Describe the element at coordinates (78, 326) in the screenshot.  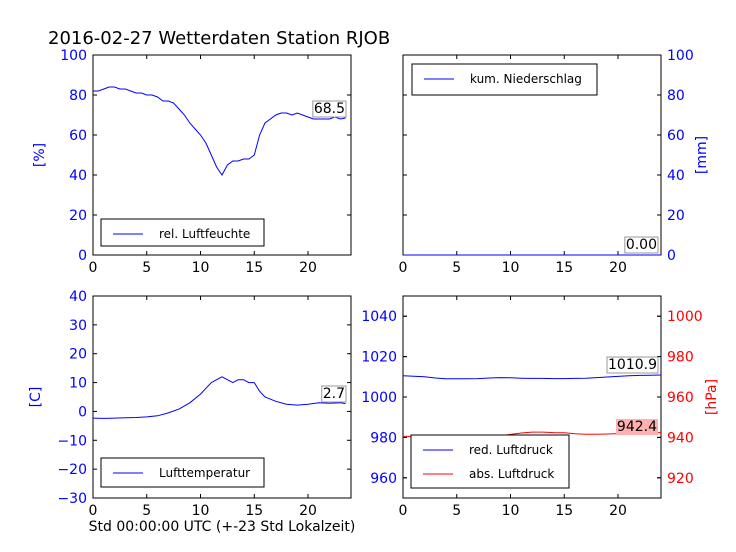
I see `y-tick-label: 30` at that location.